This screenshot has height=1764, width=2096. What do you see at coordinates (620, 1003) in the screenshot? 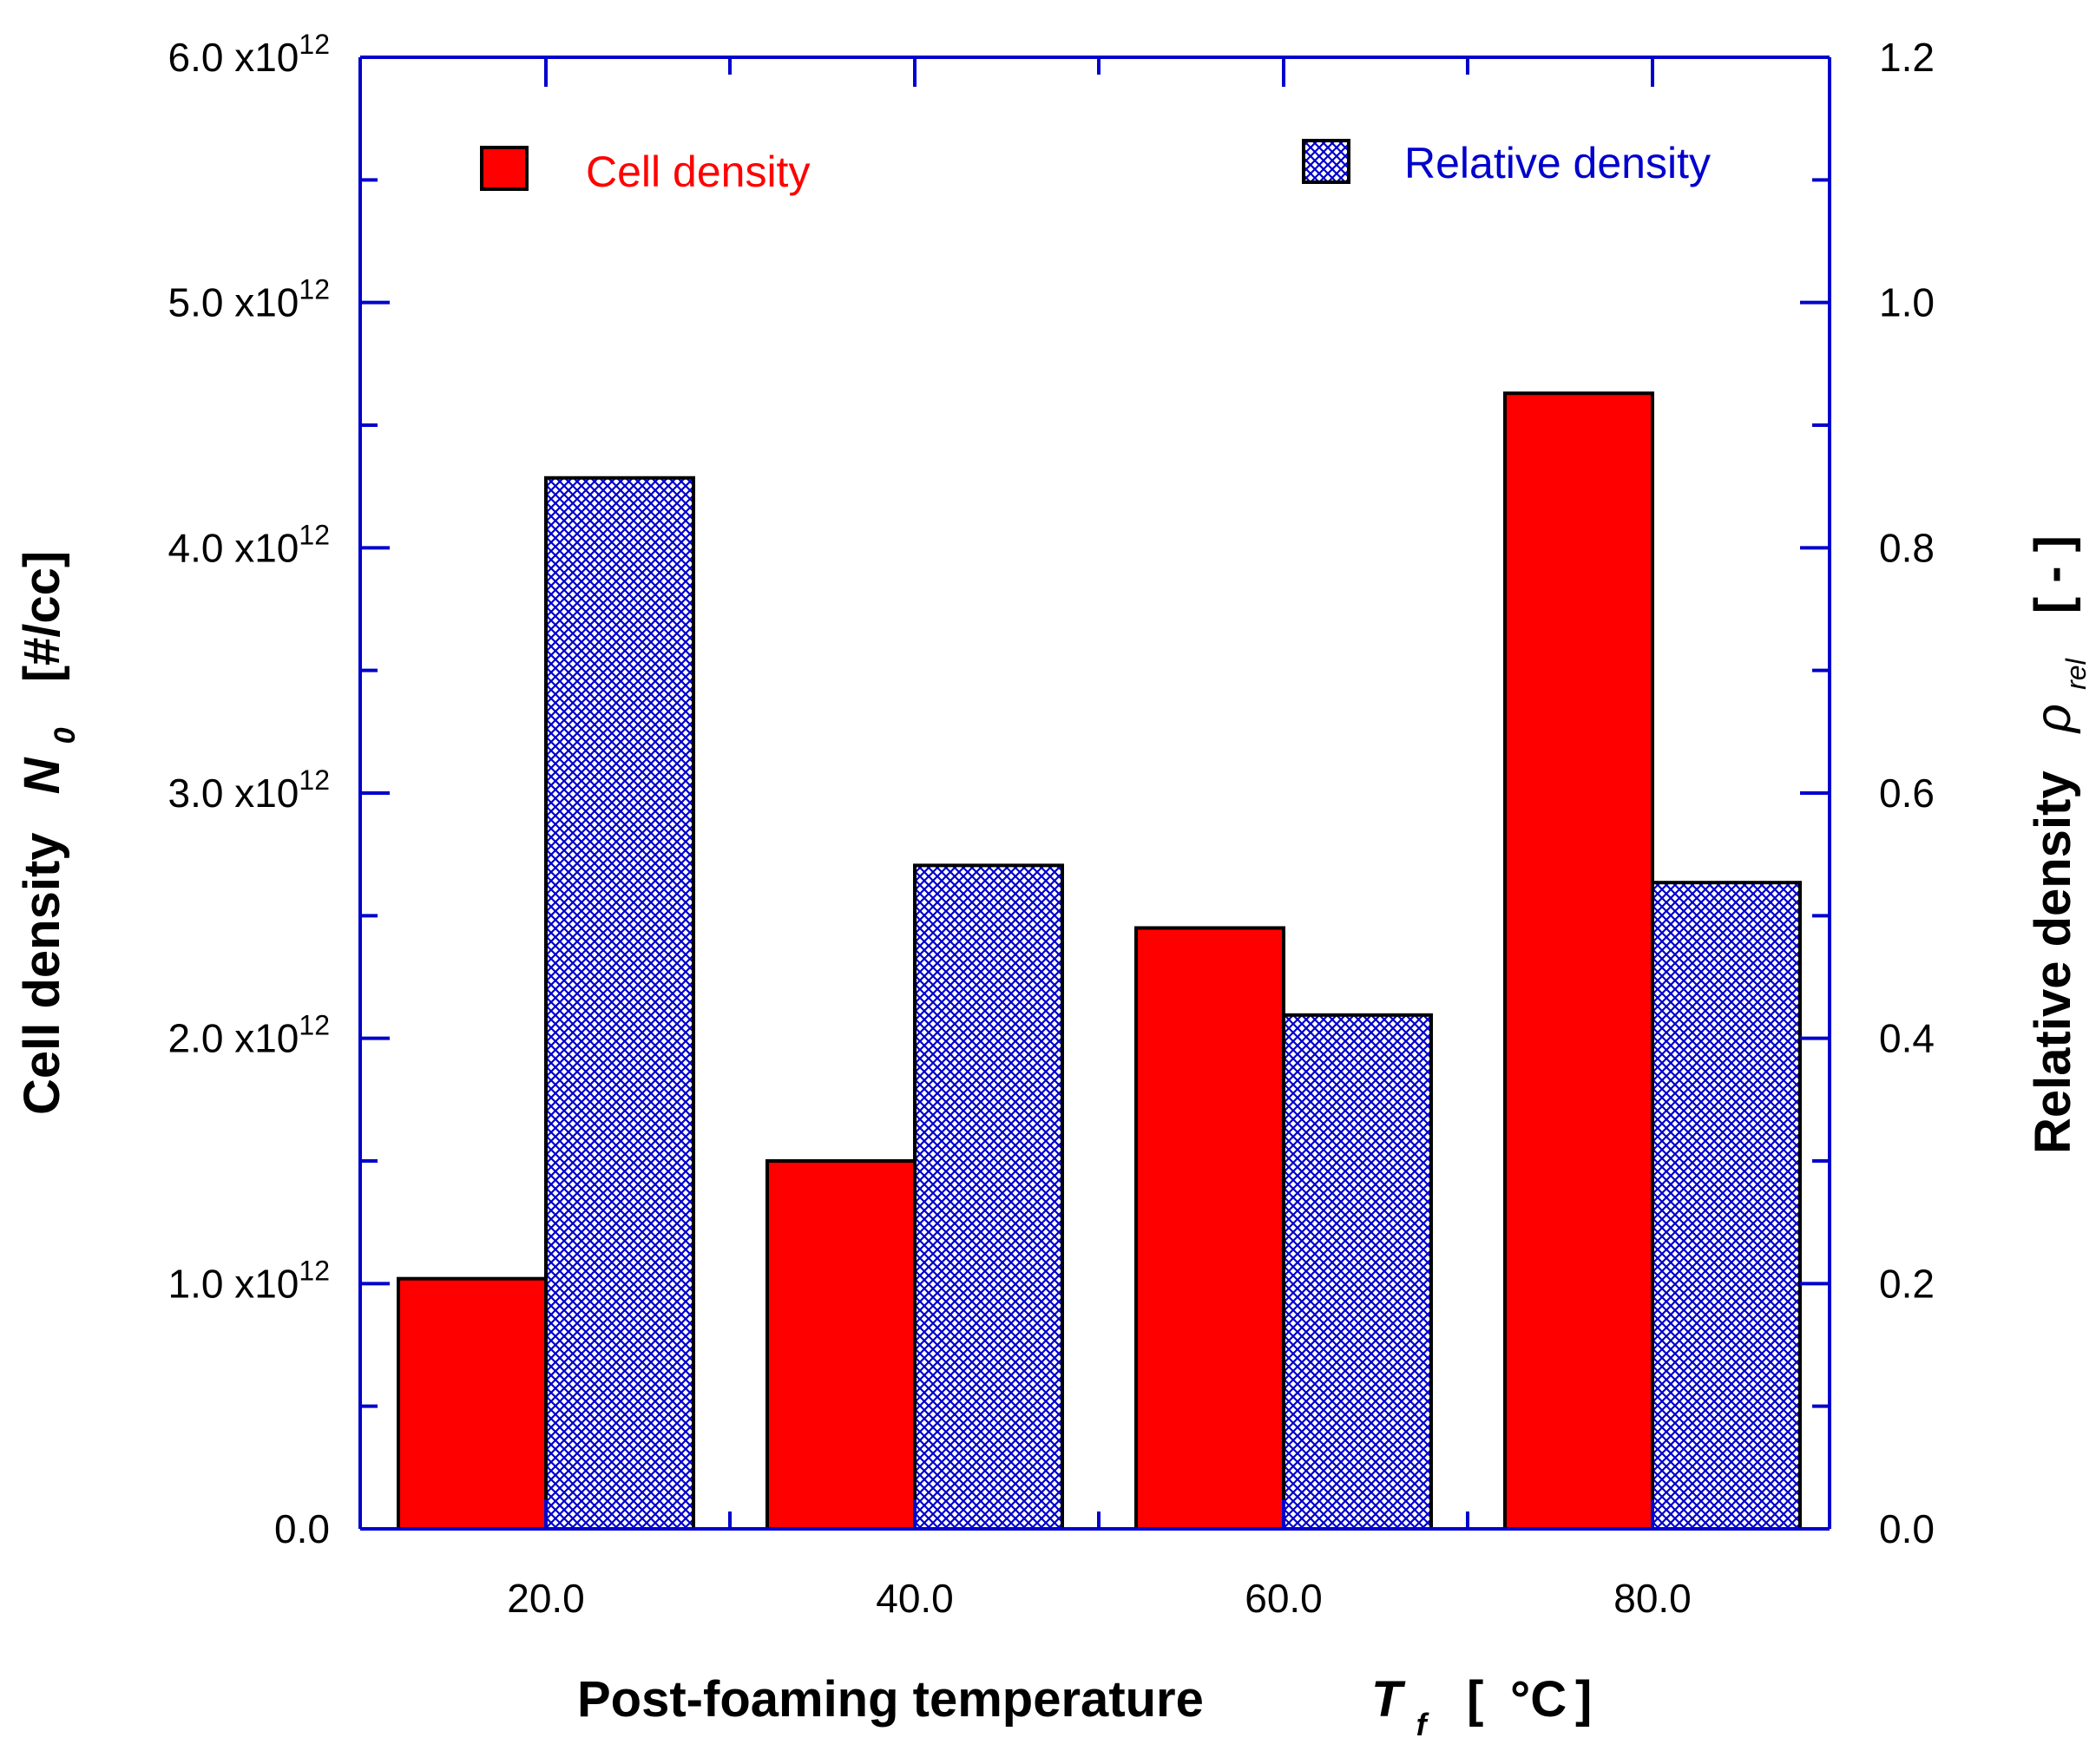
I see `bar-relative-density-20.0` at bounding box center [620, 1003].